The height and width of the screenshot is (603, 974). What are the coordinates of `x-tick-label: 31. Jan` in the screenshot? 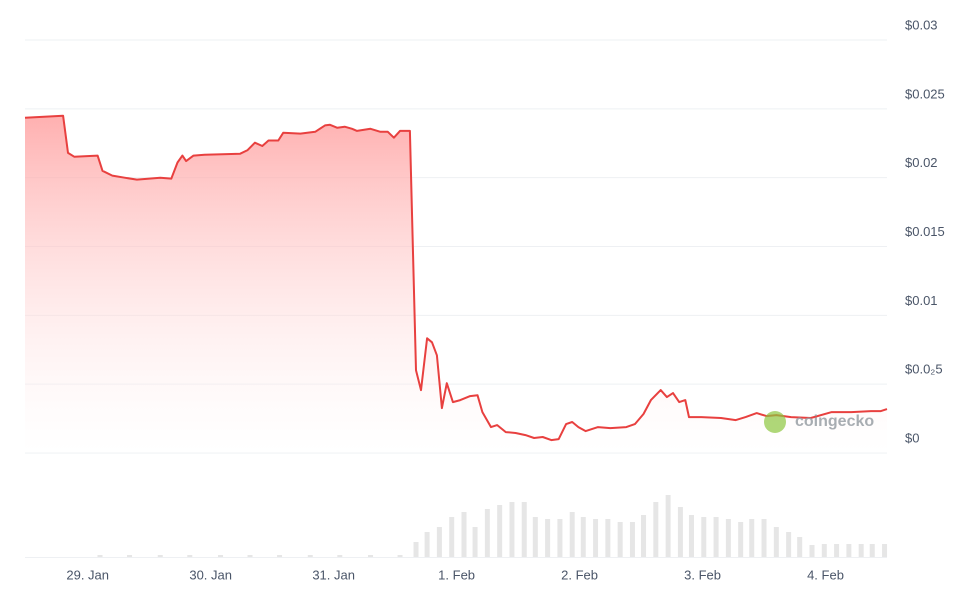 It's located at (333, 574).